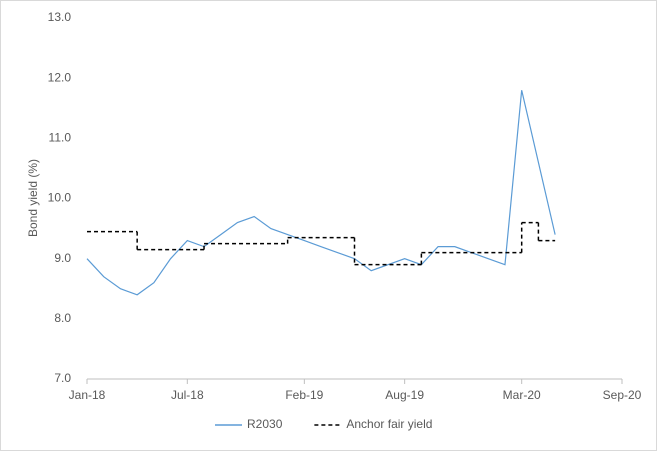 This screenshot has width=657, height=451. I want to click on x-tick-label: Feb-19, so click(304, 395).